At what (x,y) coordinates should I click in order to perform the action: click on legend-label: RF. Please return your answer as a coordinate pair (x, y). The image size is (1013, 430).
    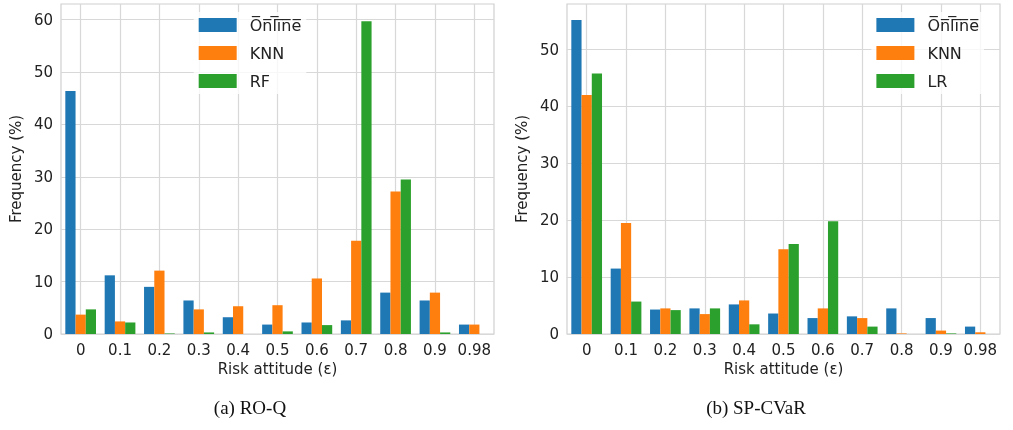
    Looking at the image, I should click on (260, 81).